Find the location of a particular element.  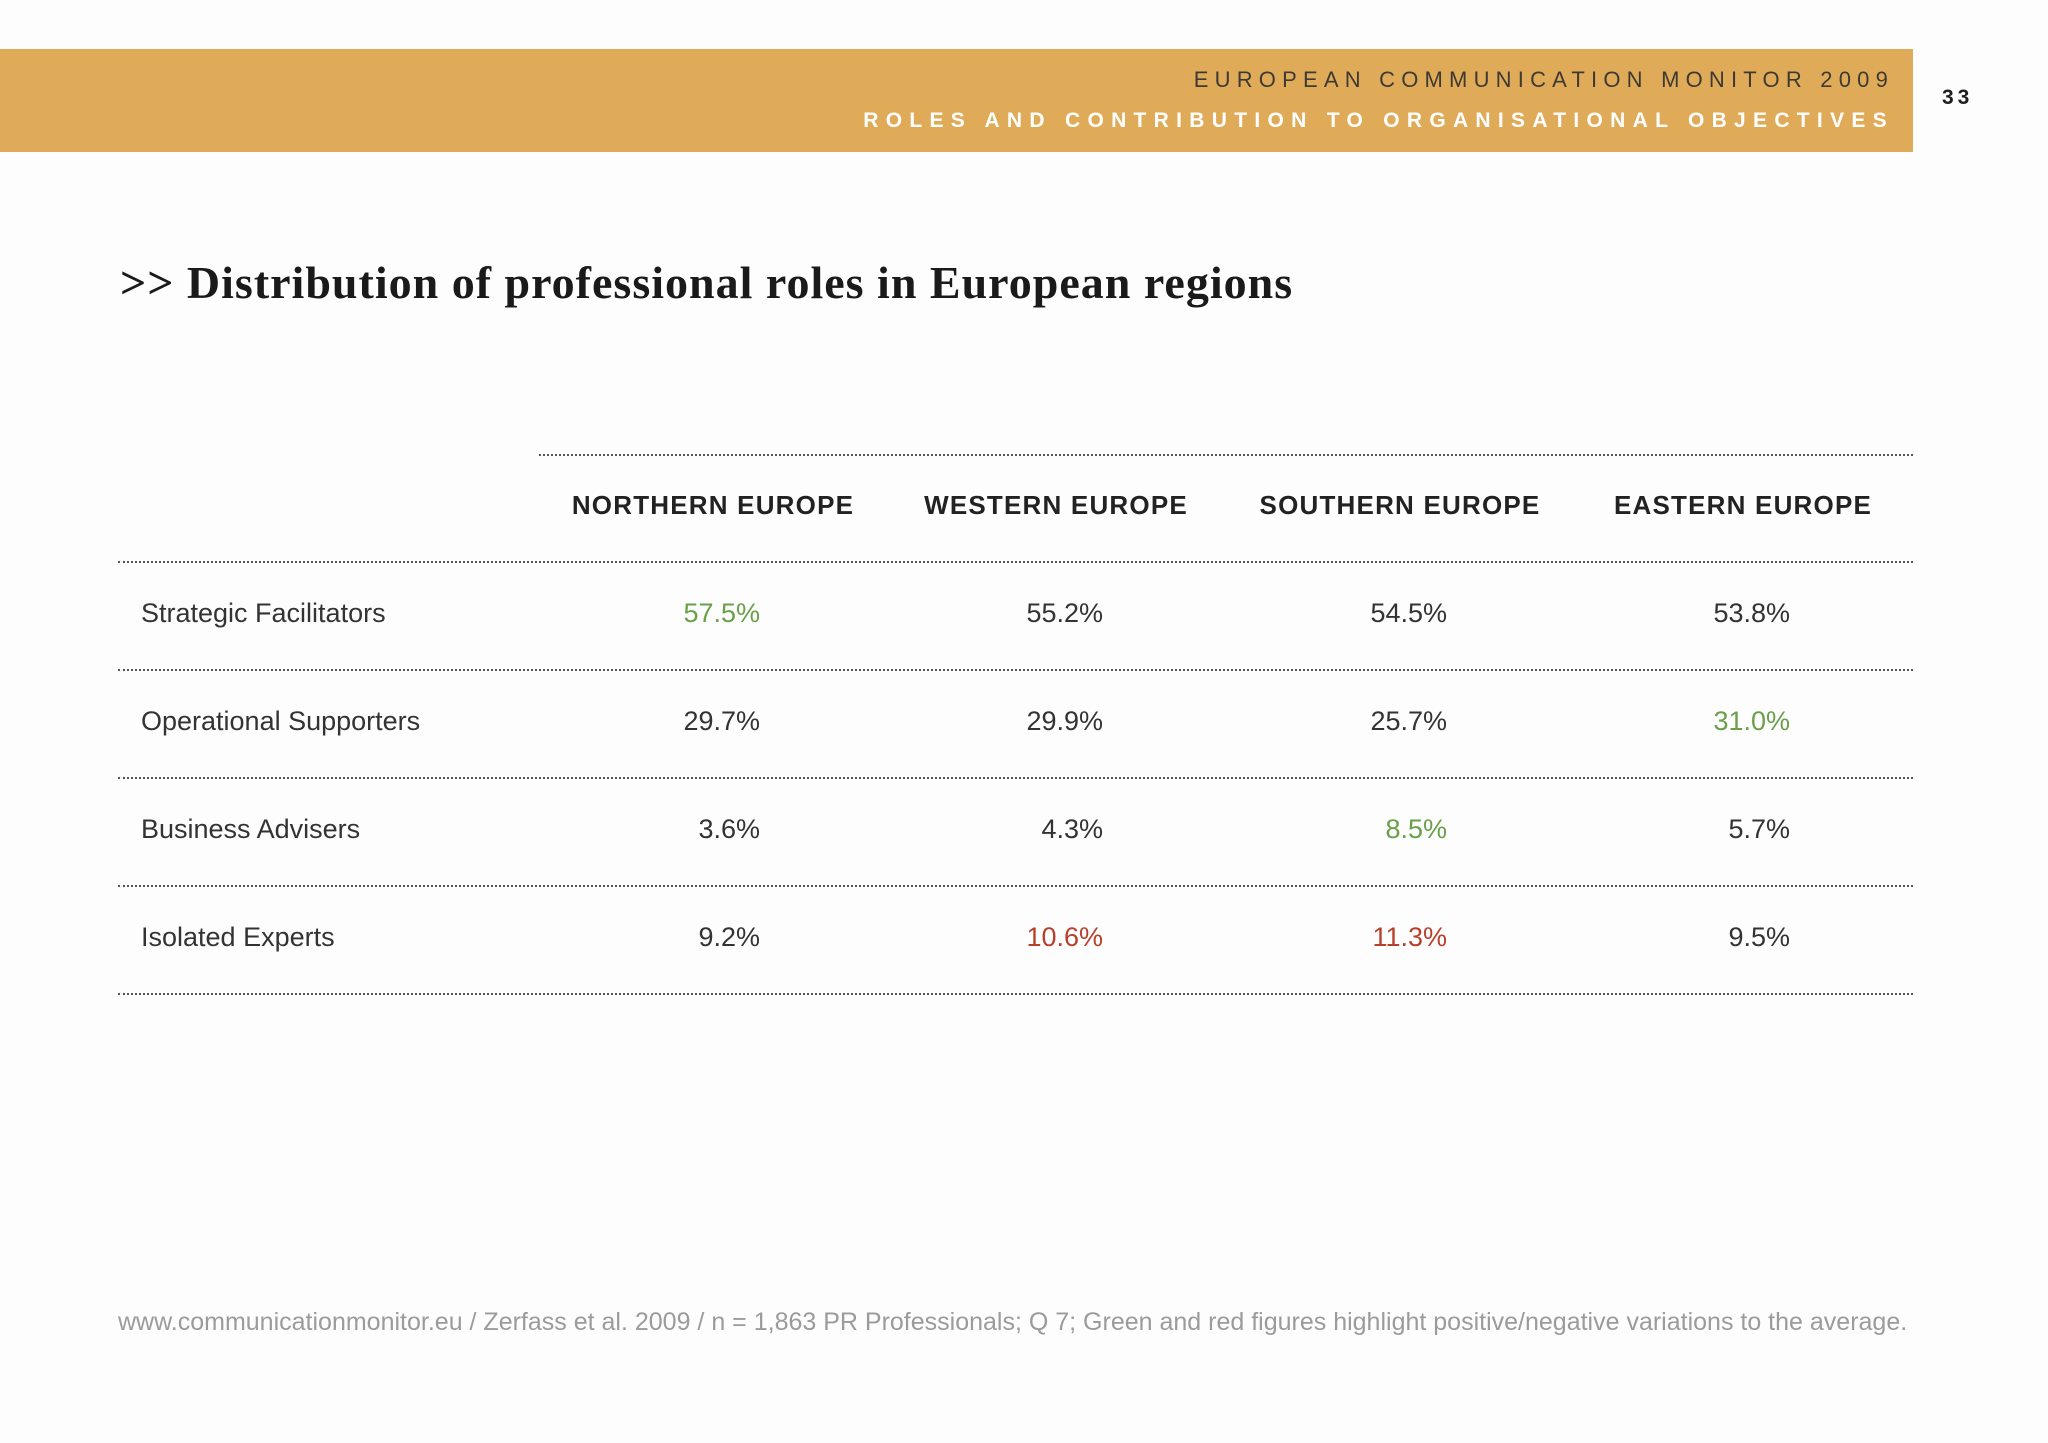

table-cell-value: 55.2% is located at coordinates (1064, 613).